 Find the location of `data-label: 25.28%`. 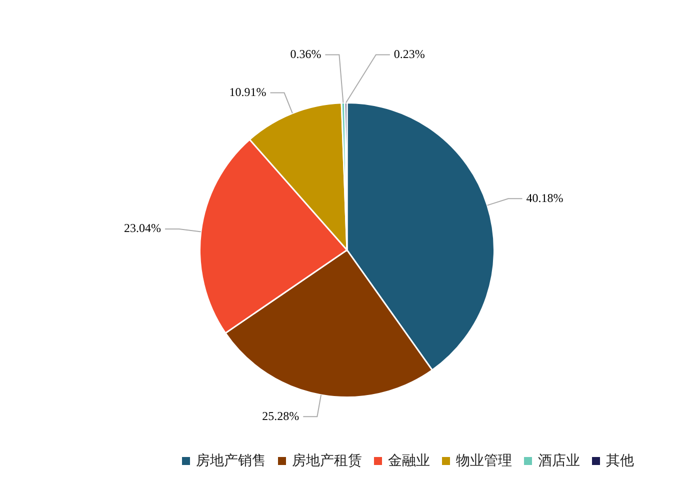

data-label: 25.28% is located at coordinates (281, 415).